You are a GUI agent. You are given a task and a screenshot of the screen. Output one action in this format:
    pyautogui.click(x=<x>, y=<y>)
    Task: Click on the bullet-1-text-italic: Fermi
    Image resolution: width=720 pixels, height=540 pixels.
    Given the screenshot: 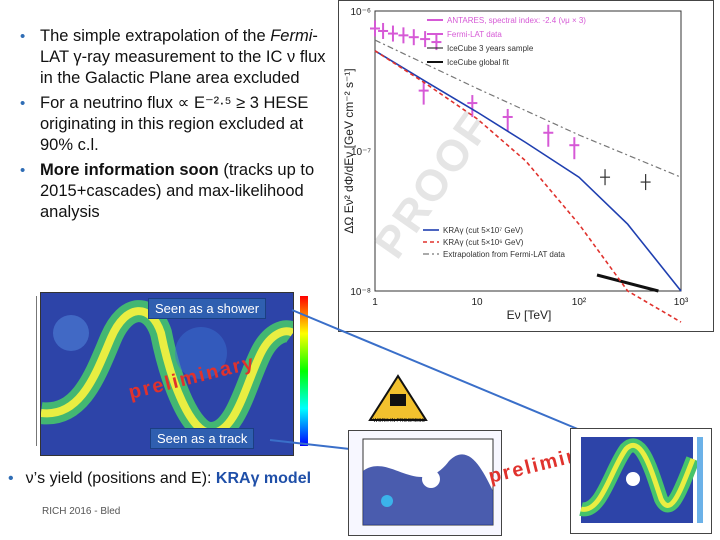 What is the action you would take?
    pyautogui.click(x=291, y=36)
    